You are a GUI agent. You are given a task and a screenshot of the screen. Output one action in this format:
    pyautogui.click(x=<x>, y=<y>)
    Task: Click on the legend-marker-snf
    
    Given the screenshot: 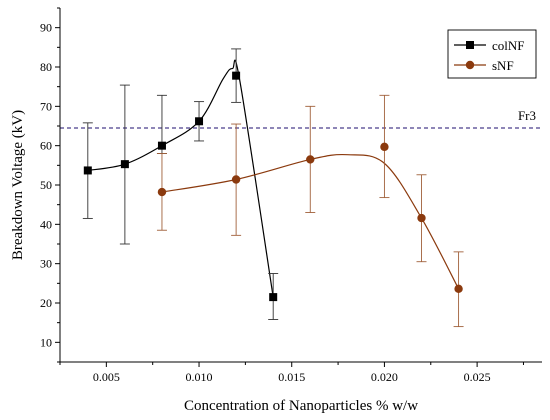 What is the action you would take?
    pyautogui.click(x=470, y=65)
    